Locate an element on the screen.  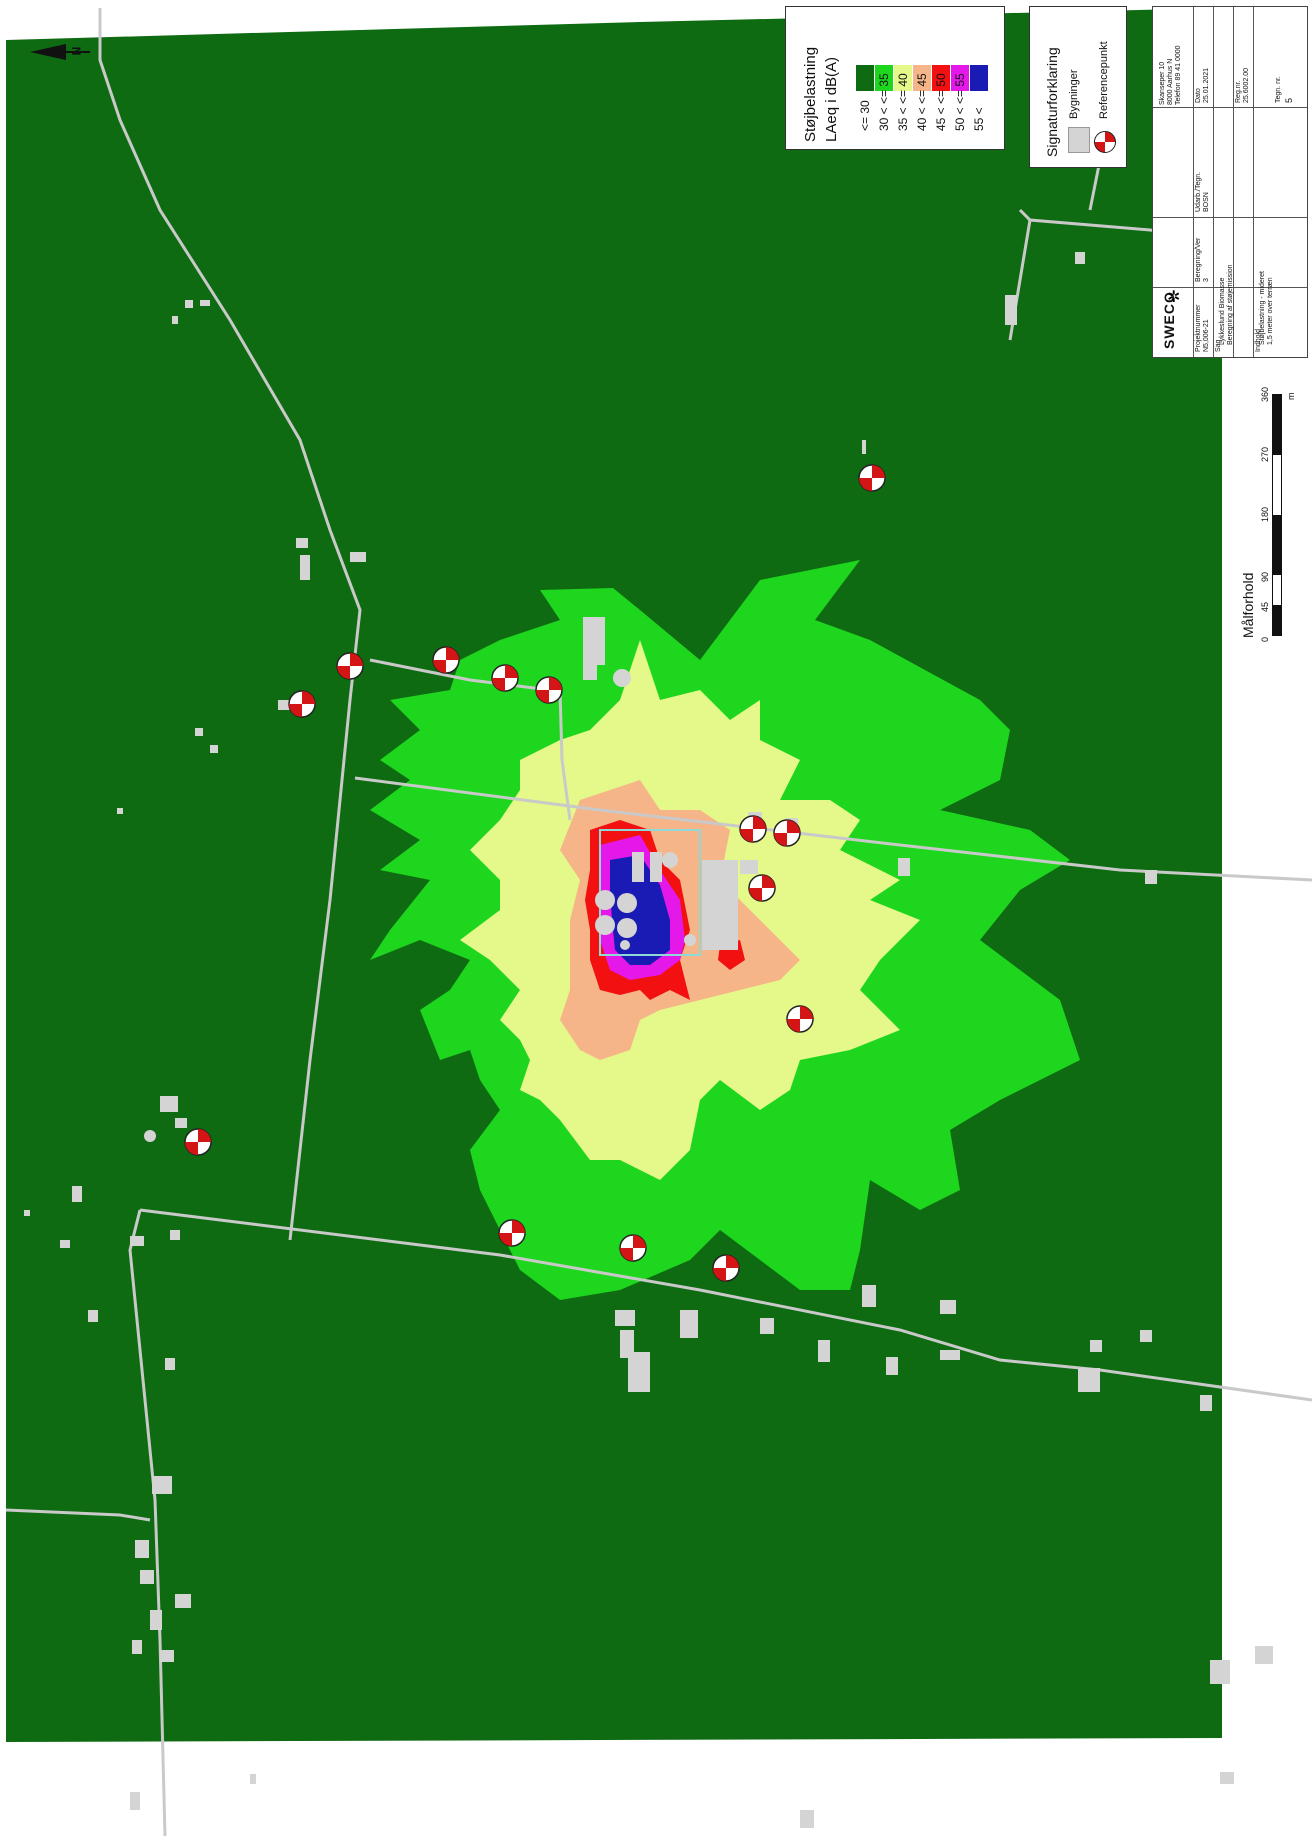
date: 25.01.2021 is located at coordinates (1206, 85).